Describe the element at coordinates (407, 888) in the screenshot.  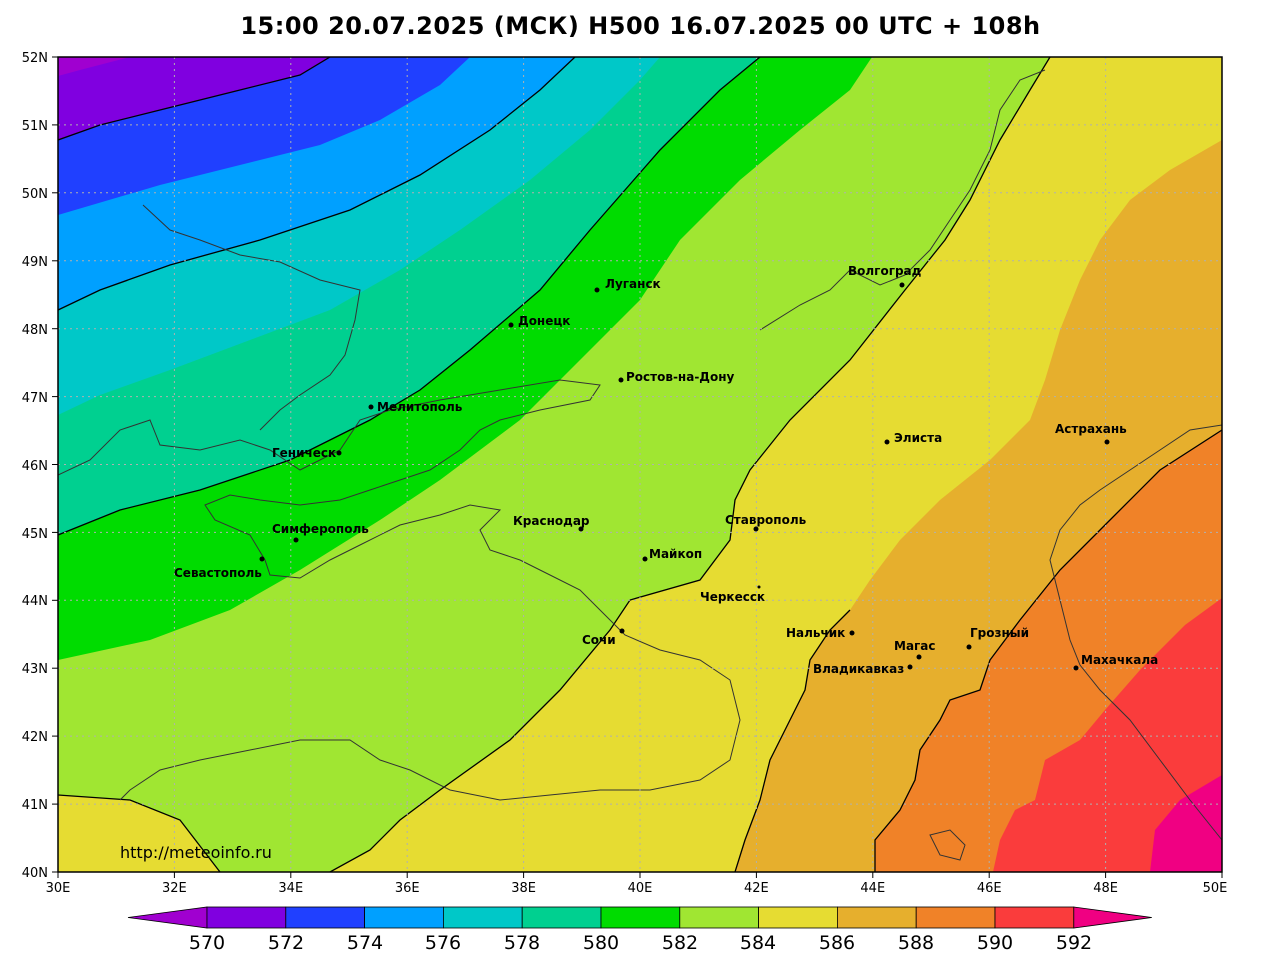
I see `lon-label: 36E` at that location.